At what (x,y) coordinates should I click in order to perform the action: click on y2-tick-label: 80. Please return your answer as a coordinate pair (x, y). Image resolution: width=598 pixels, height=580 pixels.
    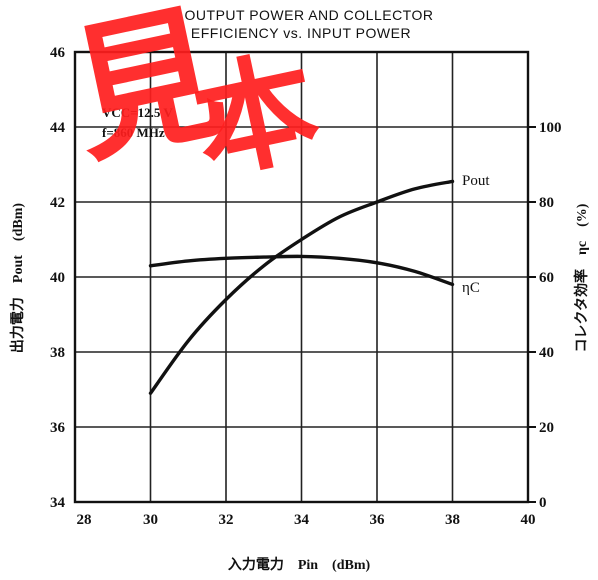
    Looking at the image, I should click on (546, 203).